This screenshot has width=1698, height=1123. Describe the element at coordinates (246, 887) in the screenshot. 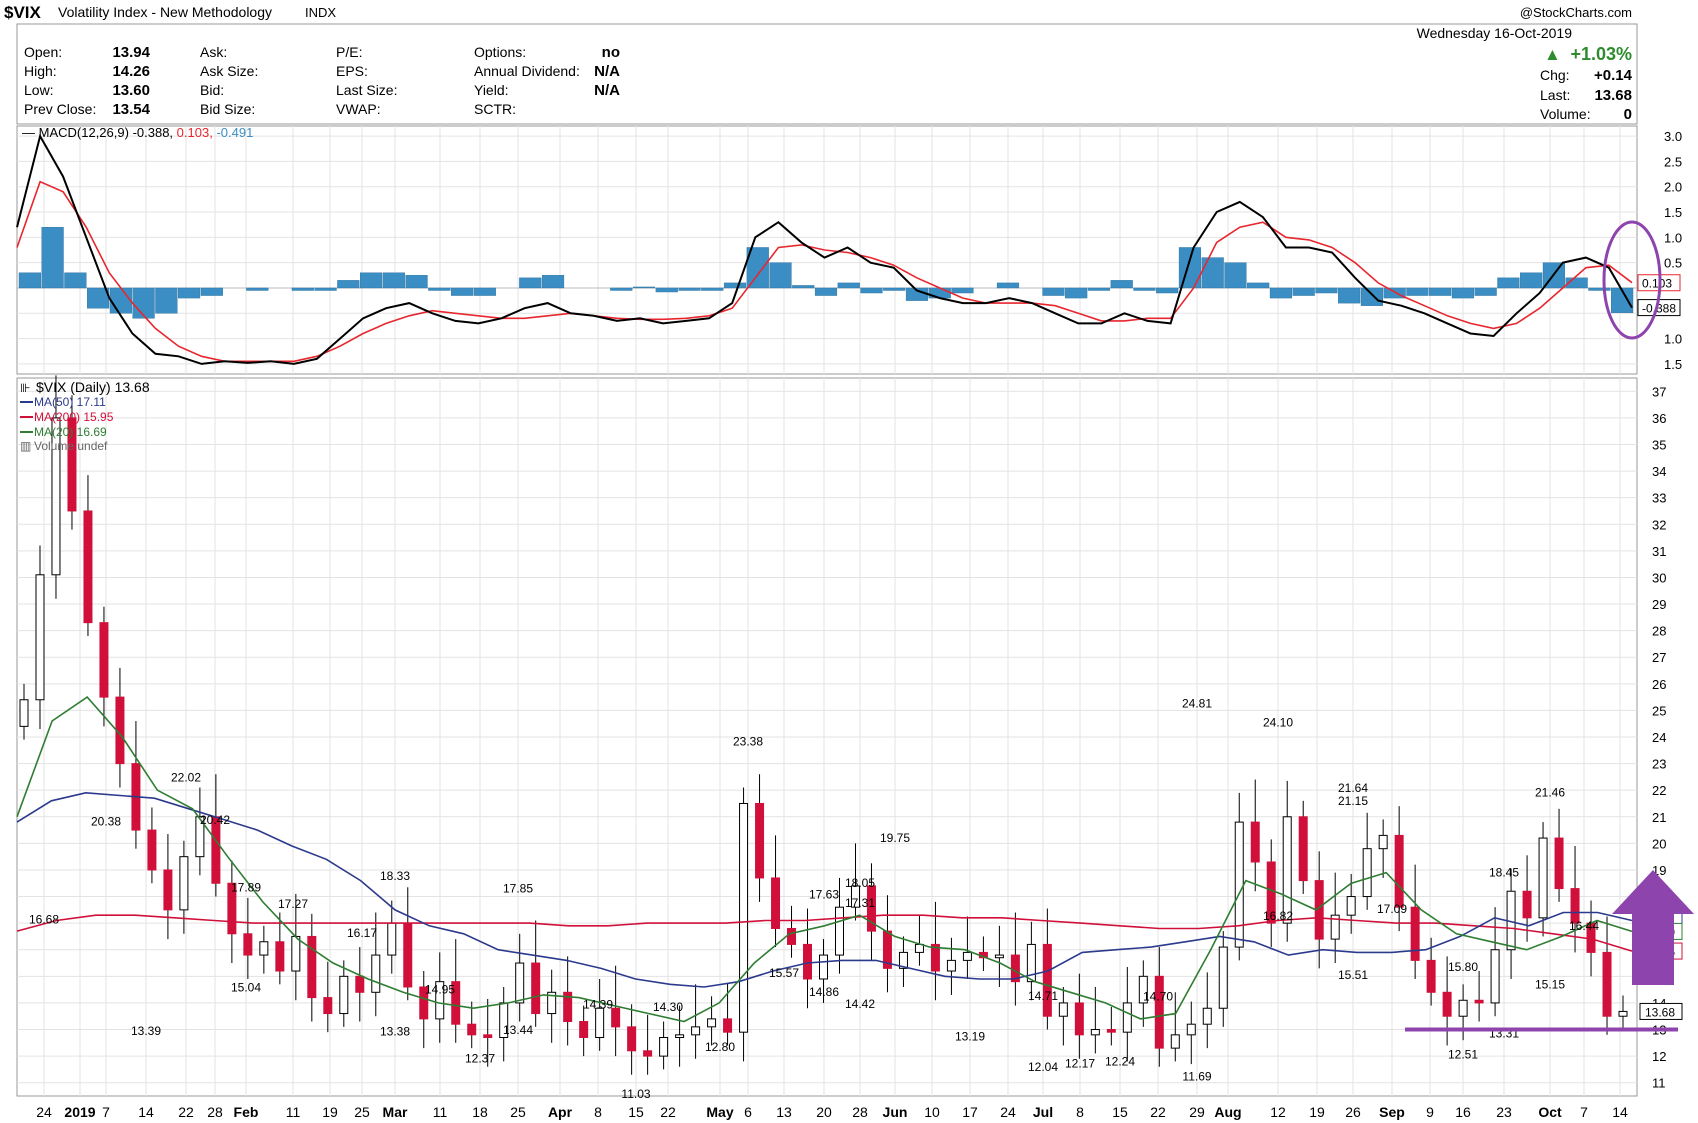

I see `price-annotation-label: 17.89` at that location.